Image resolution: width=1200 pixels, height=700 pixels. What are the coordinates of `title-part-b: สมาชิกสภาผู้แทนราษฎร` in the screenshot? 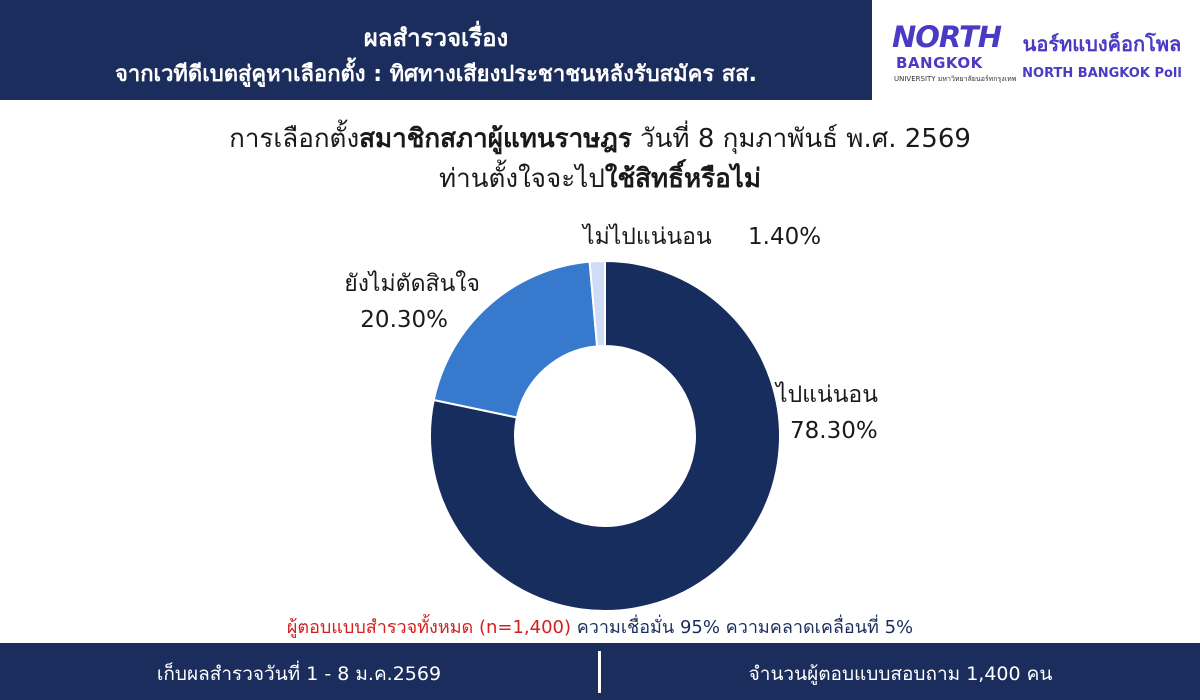 It's located at (495, 139).